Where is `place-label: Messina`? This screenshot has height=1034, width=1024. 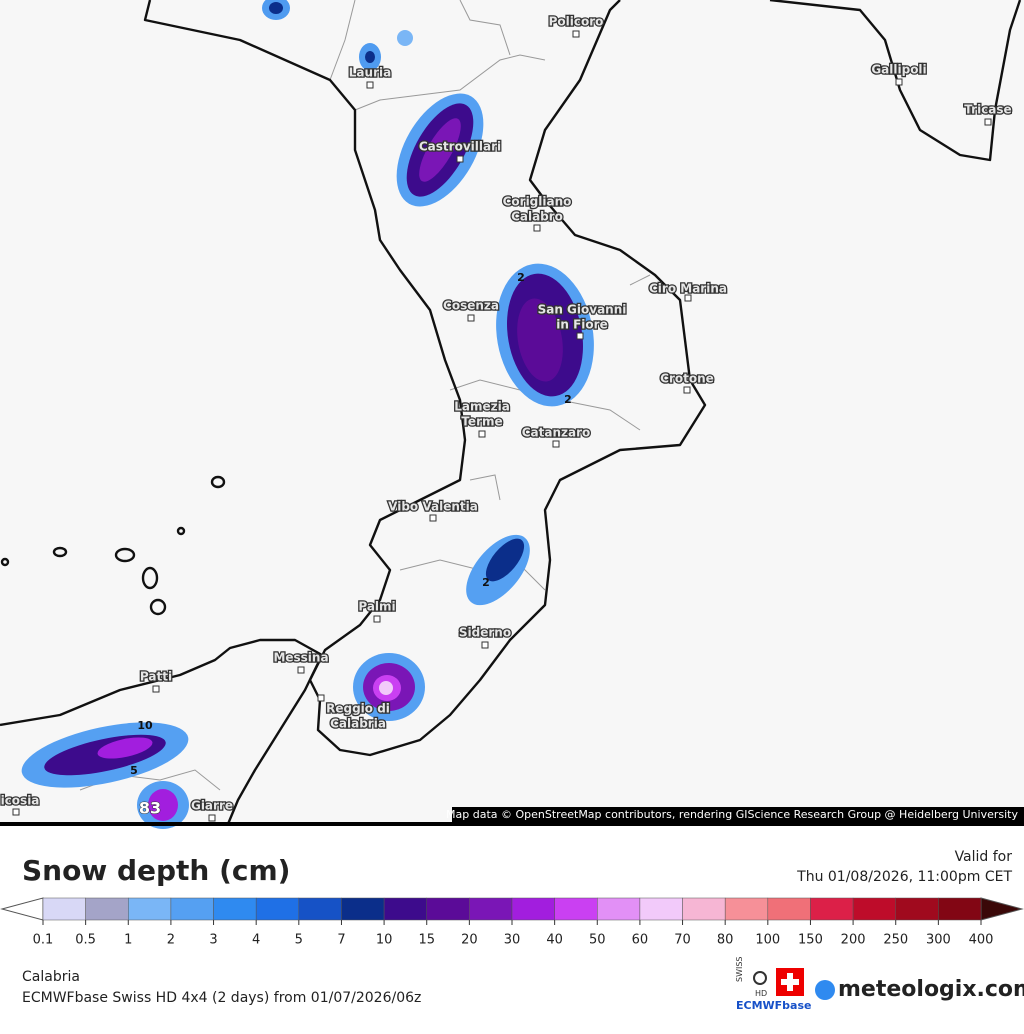 place-label: Messina is located at coordinates (300, 658).